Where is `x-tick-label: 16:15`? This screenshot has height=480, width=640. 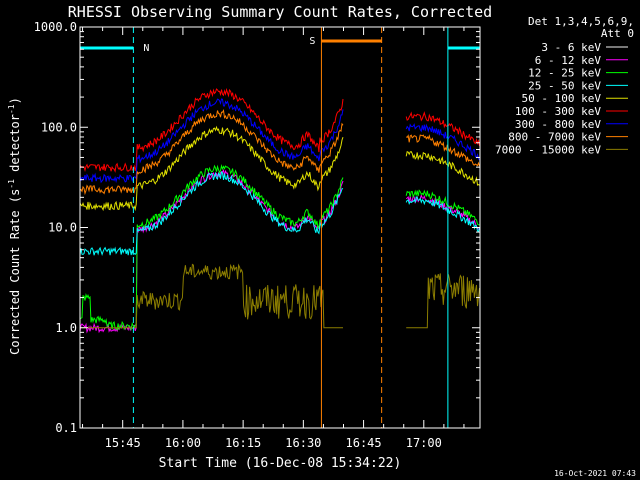
x-tick-label: 16:15 is located at coordinates (243, 443).